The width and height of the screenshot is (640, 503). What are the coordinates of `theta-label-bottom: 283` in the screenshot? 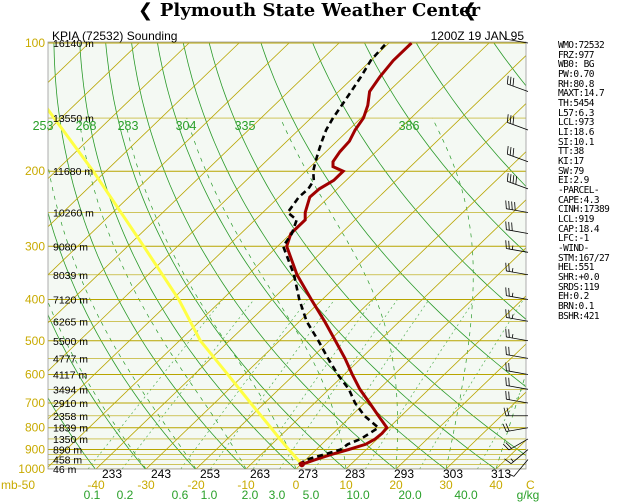 It's located at (355, 474).